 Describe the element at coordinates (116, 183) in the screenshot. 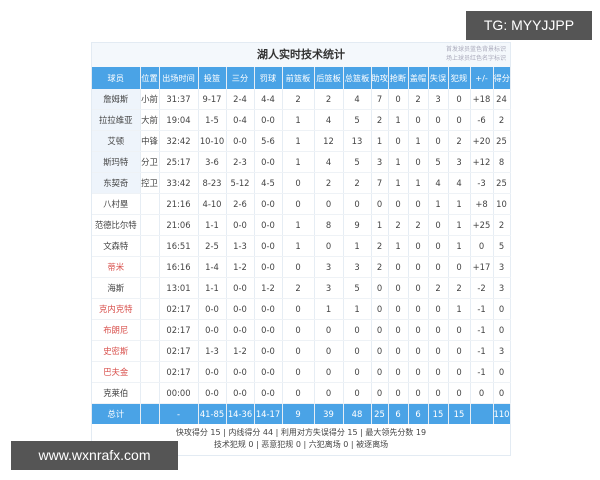

I see `player-name: 东契奇` at that location.